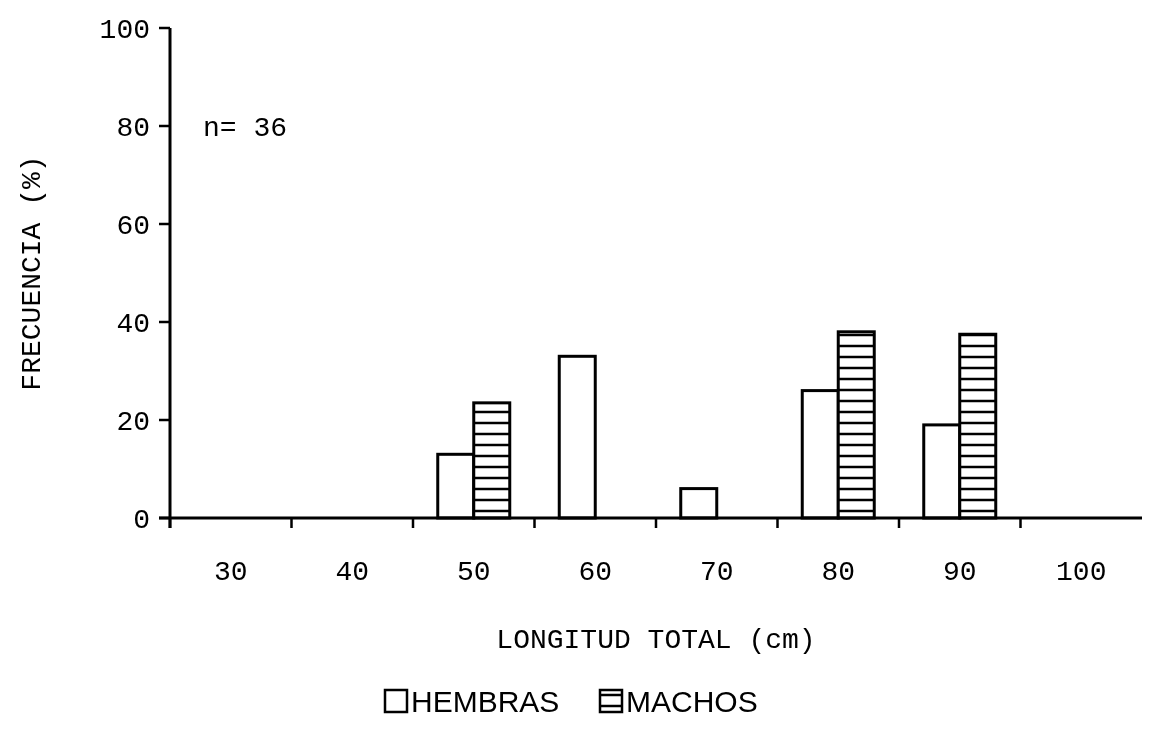 Image resolution: width=1163 pixels, height=749 pixels. I want to click on legend-label: HEMBRAS, so click(485, 701).